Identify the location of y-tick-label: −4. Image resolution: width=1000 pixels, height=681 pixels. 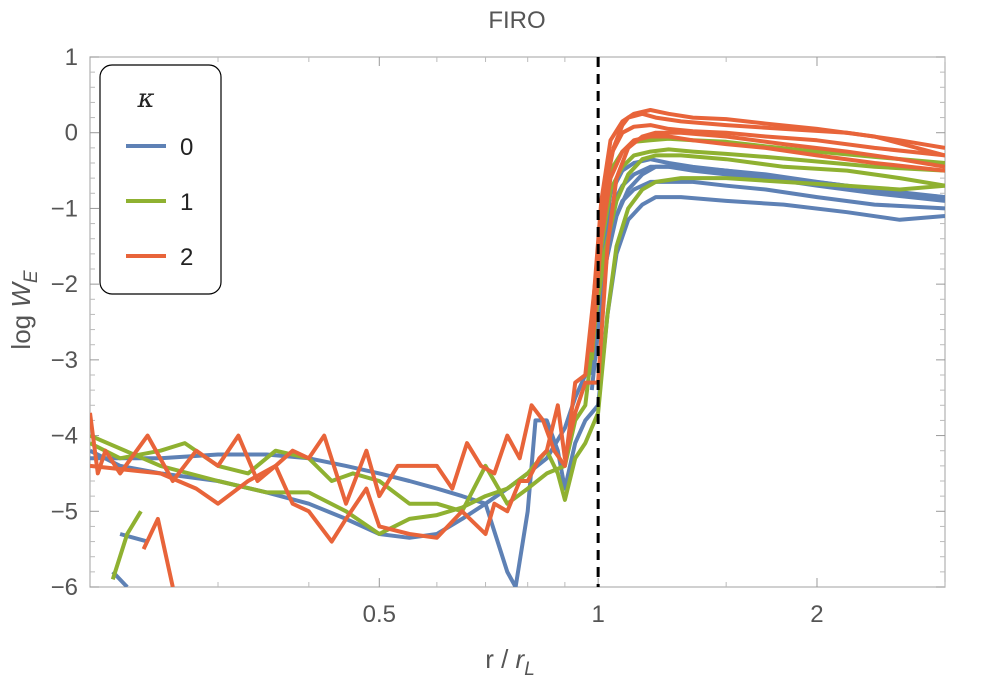
(64, 436).